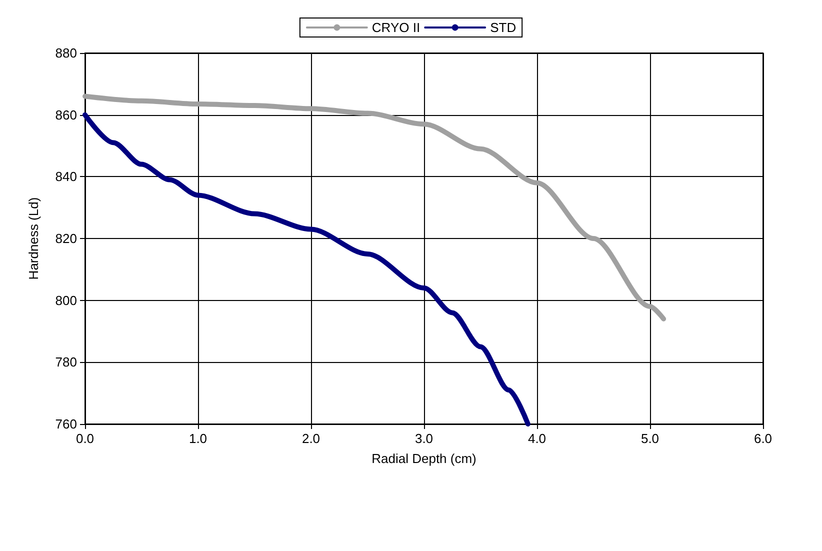 This screenshot has width=822, height=551. I want to click on y-tick-label: 760, so click(66, 424).